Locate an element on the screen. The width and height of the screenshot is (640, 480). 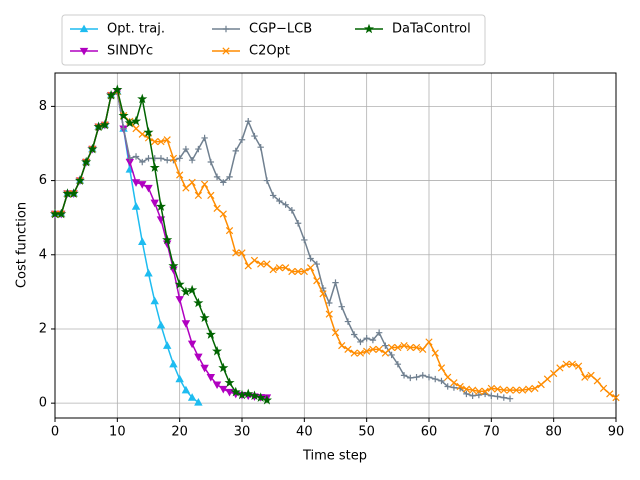
legend-label: SINDYc is located at coordinates (130, 51).